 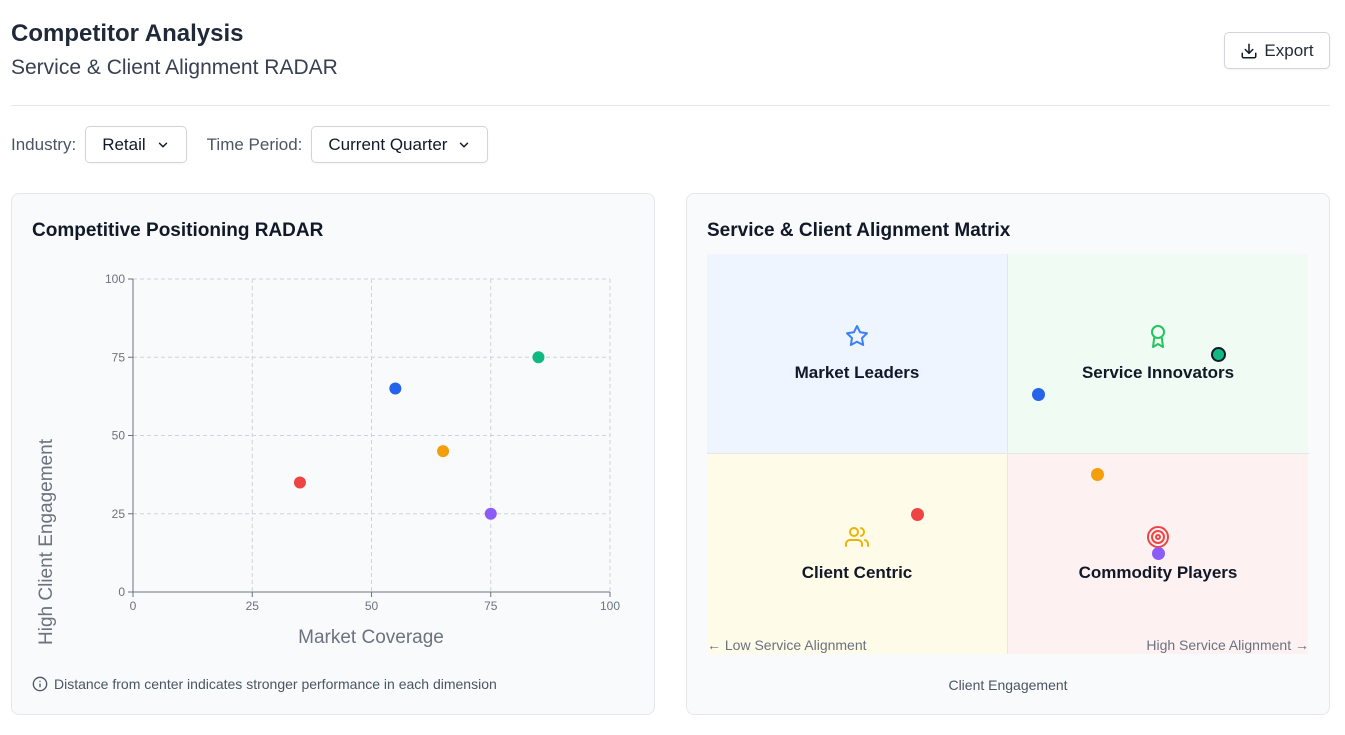 What do you see at coordinates (857, 554) in the screenshot?
I see `quadrant-client-centric` at bounding box center [857, 554].